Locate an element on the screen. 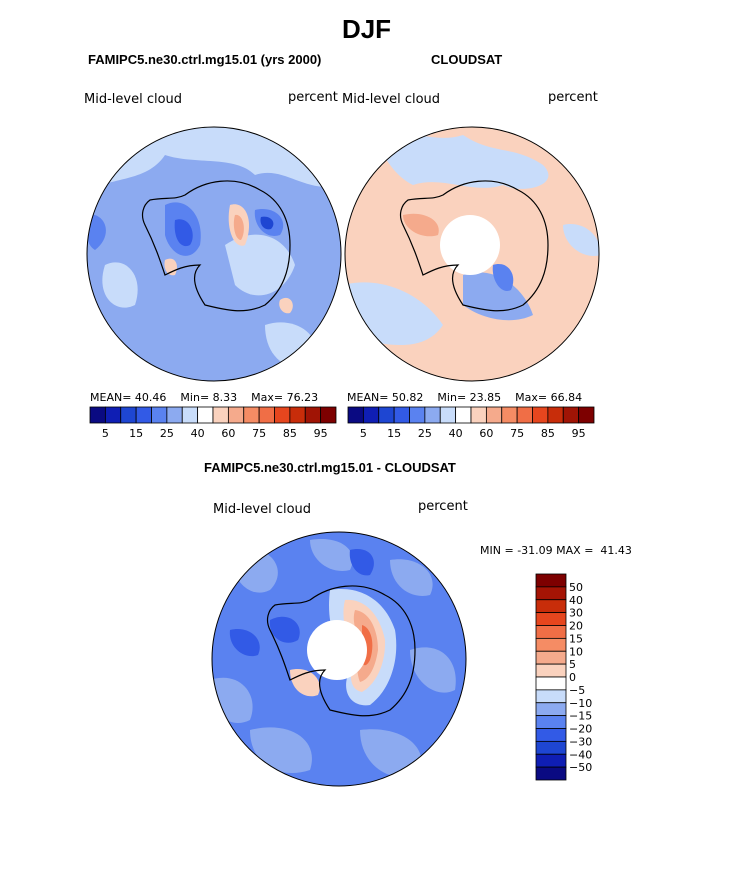 This screenshot has width=733, height=882. diff-panel-title: FAMIPC5.ne30.ctrl.mg15.01 - CLOUDSAT is located at coordinates (330, 467).